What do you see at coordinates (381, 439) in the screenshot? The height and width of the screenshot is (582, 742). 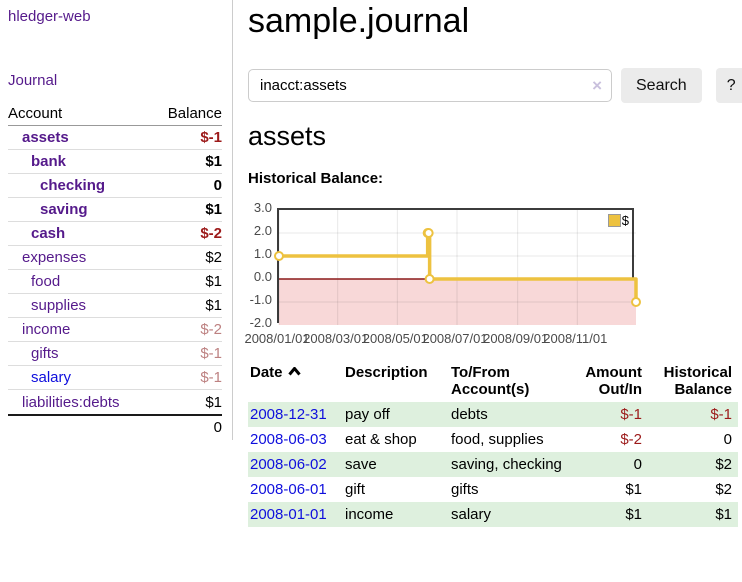 I see `transaction-description: eat & shop` at bounding box center [381, 439].